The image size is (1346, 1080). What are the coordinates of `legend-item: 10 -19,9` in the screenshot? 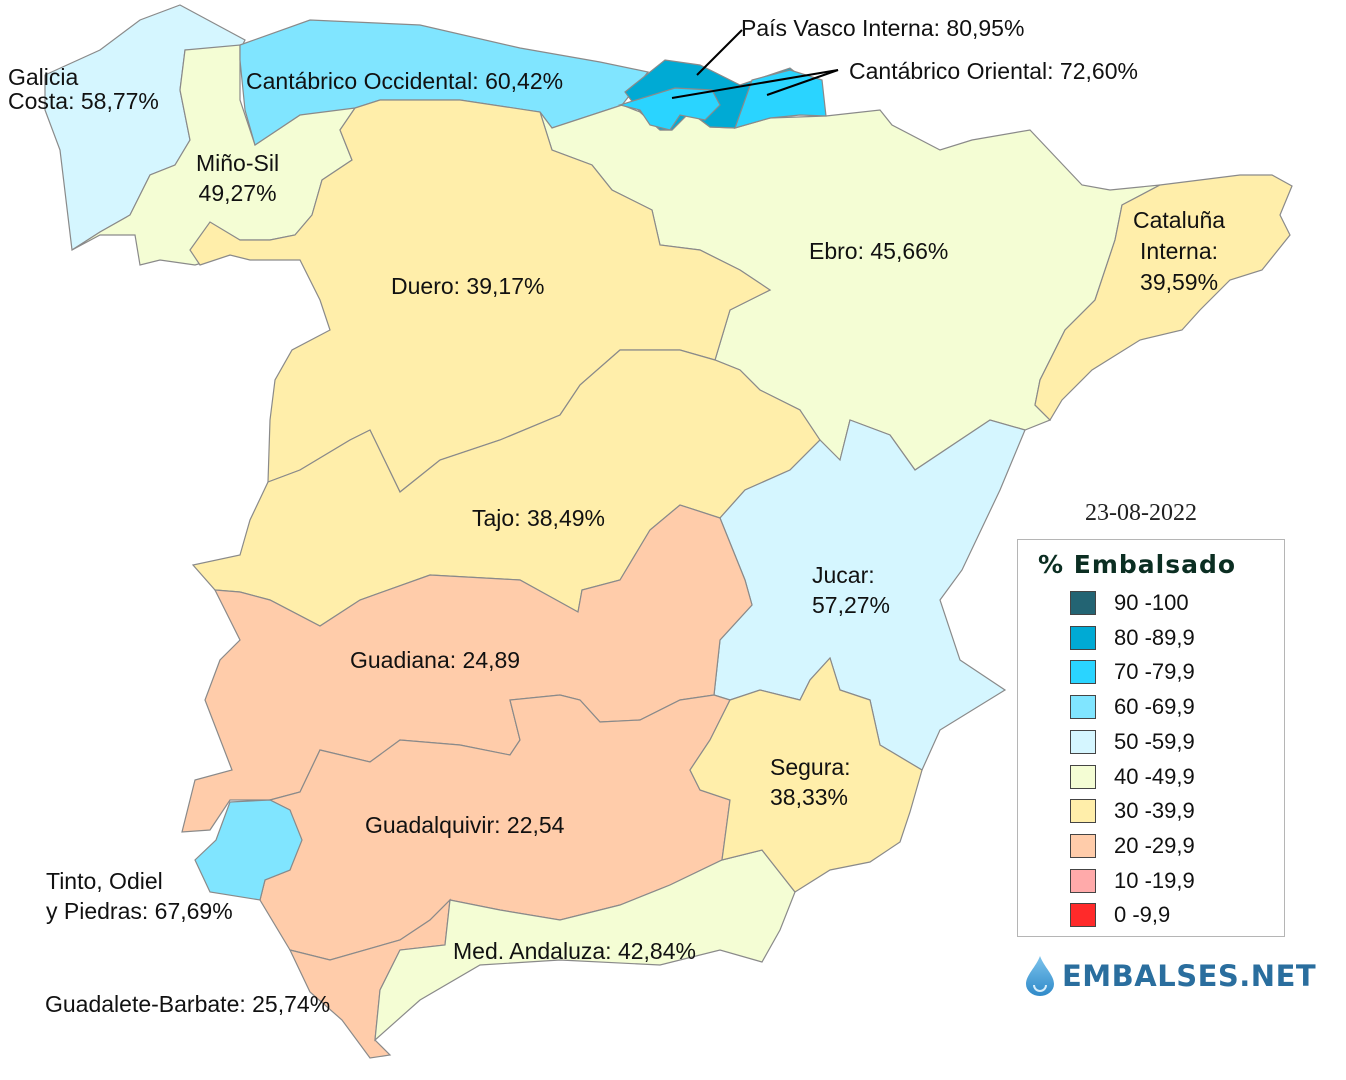 It's located at (1132, 881).